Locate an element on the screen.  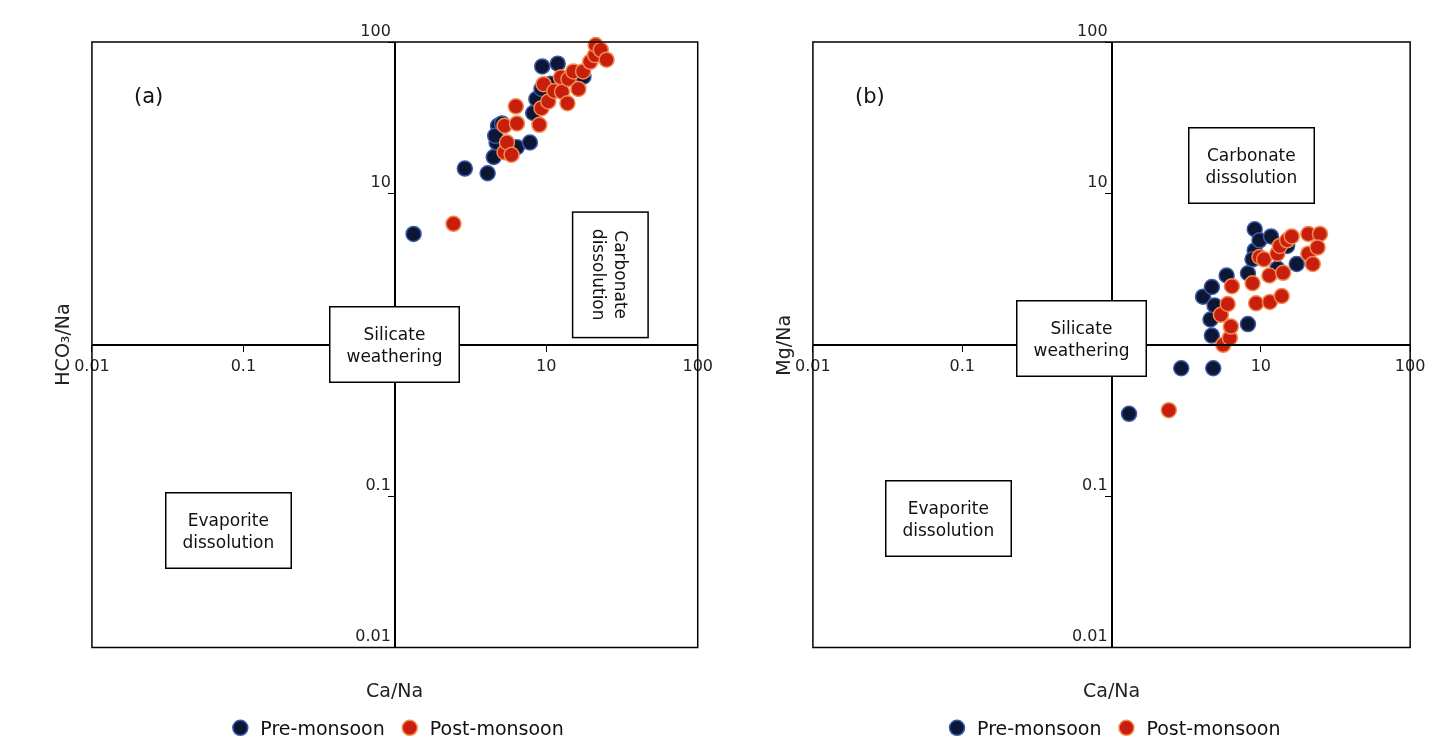
annotation: (a) is located at coordinates (149, 96).